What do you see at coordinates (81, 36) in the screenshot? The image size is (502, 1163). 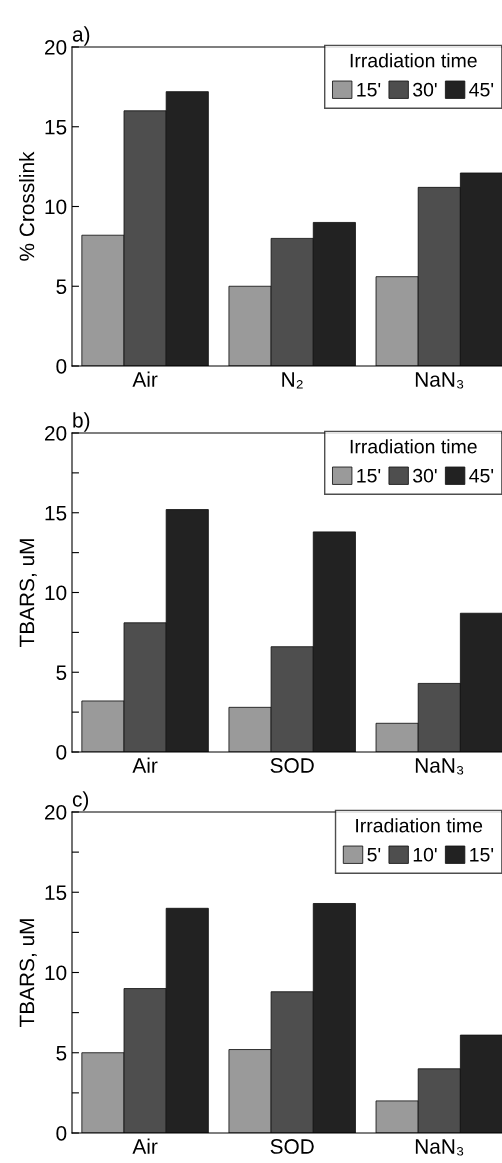 I see `chart-title: a)` at bounding box center [81, 36].